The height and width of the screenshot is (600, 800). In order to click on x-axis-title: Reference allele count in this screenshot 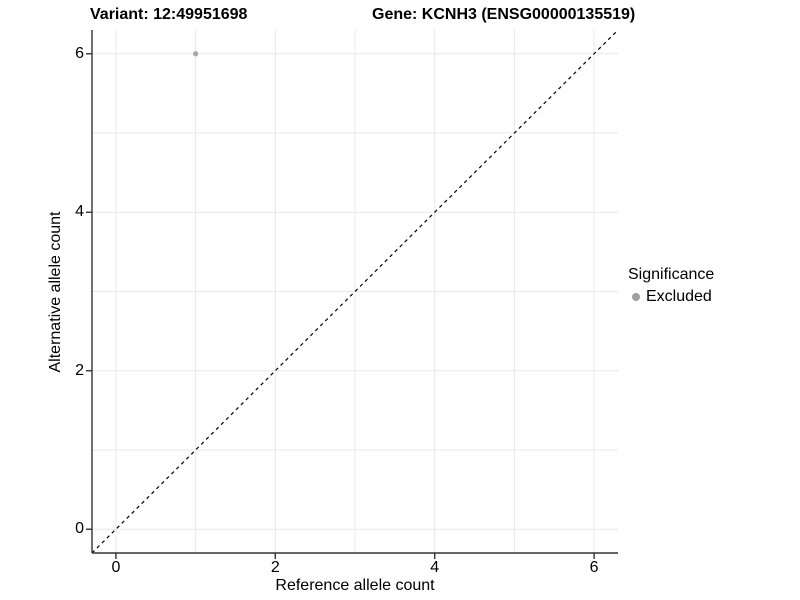, I will do `click(355, 585)`.